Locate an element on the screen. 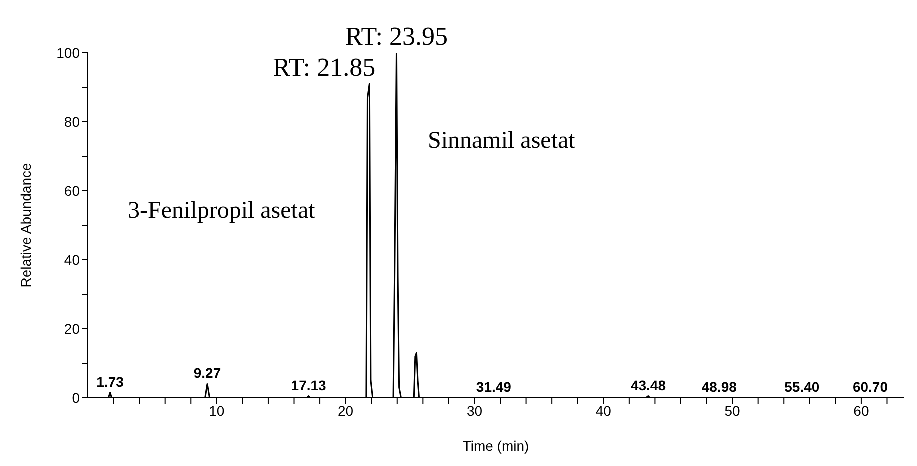 This screenshot has width=917, height=466. annotation: RT: 21.85 is located at coordinates (324, 67).